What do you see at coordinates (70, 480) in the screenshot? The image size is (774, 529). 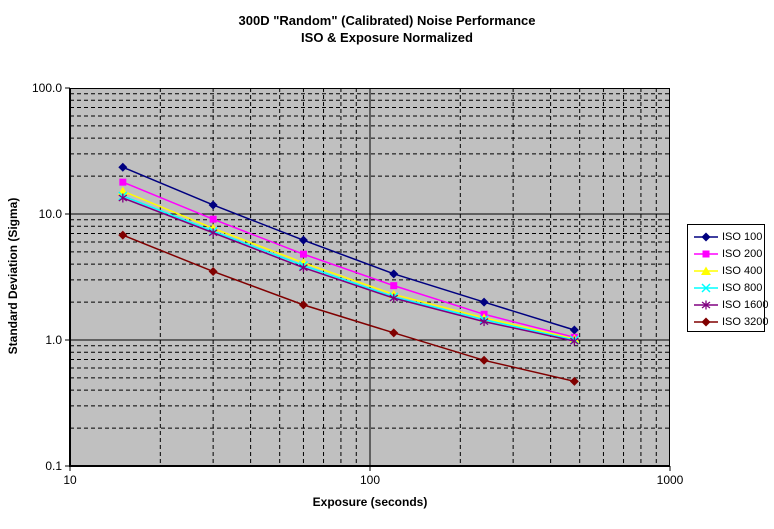 I see `x-tick-label: 10` at bounding box center [70, 480].